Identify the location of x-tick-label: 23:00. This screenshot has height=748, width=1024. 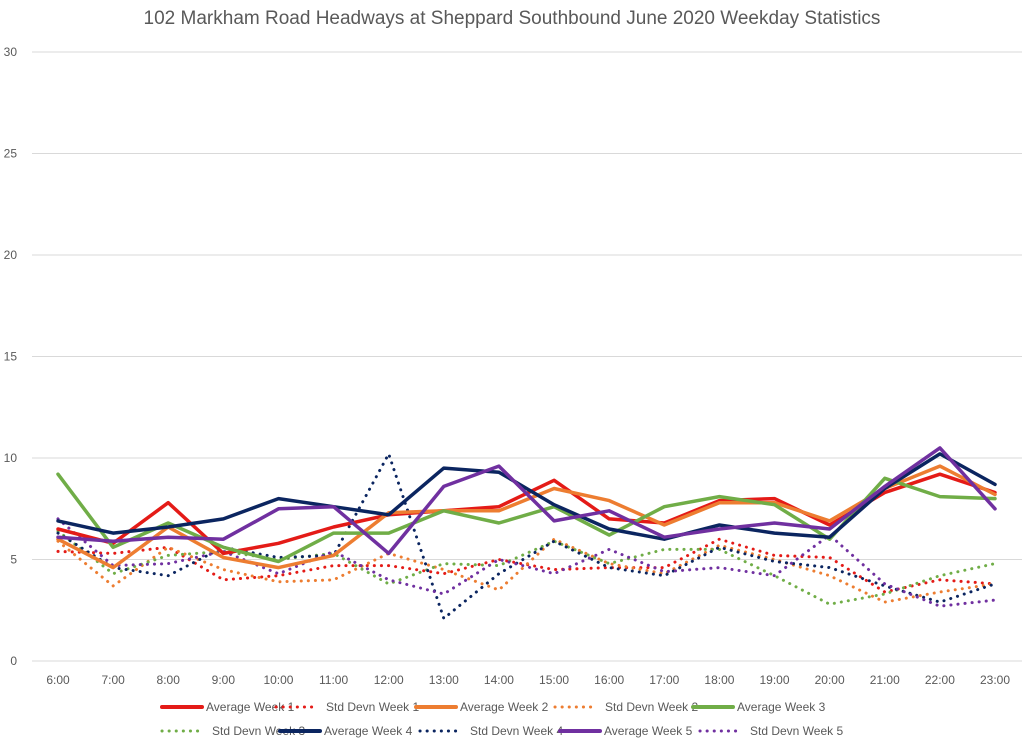
(995, 680).